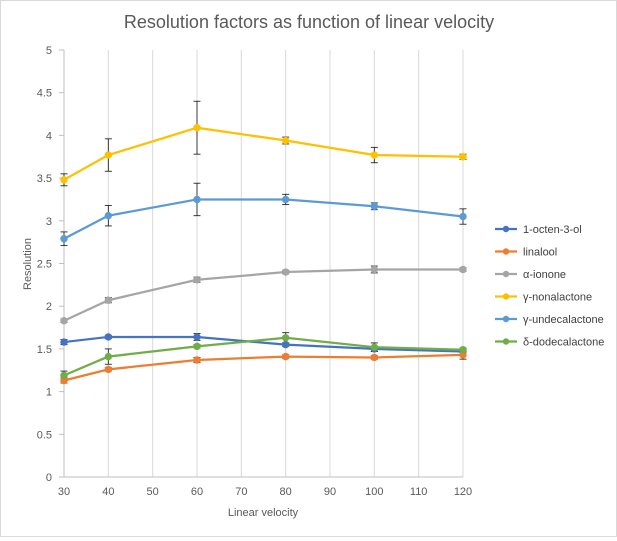 The height and width of the screenshot is (541, 617). I want to click on x-tick-label: 70, so click(241, 492).